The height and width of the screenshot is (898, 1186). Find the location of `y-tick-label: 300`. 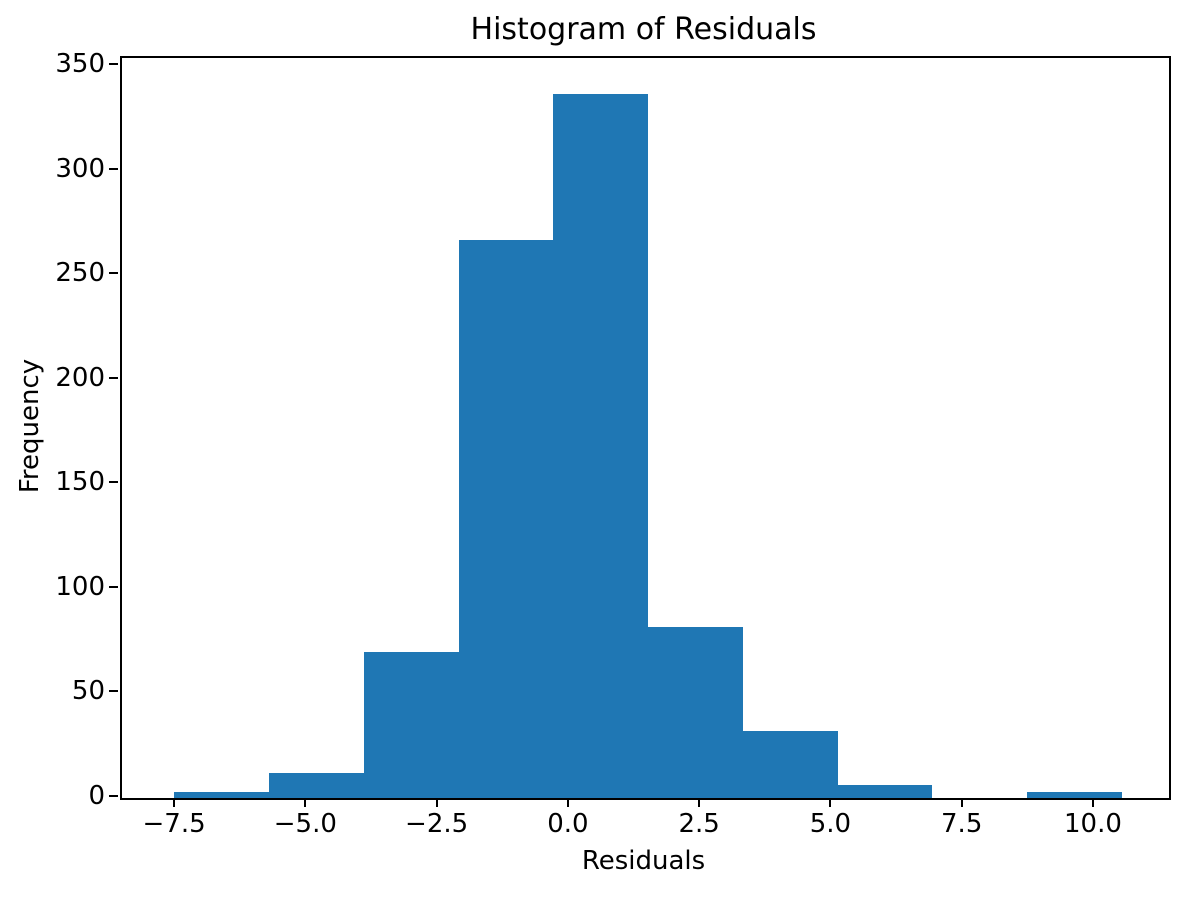

y-tick-label: 300 is located at coordinates (80, 168).